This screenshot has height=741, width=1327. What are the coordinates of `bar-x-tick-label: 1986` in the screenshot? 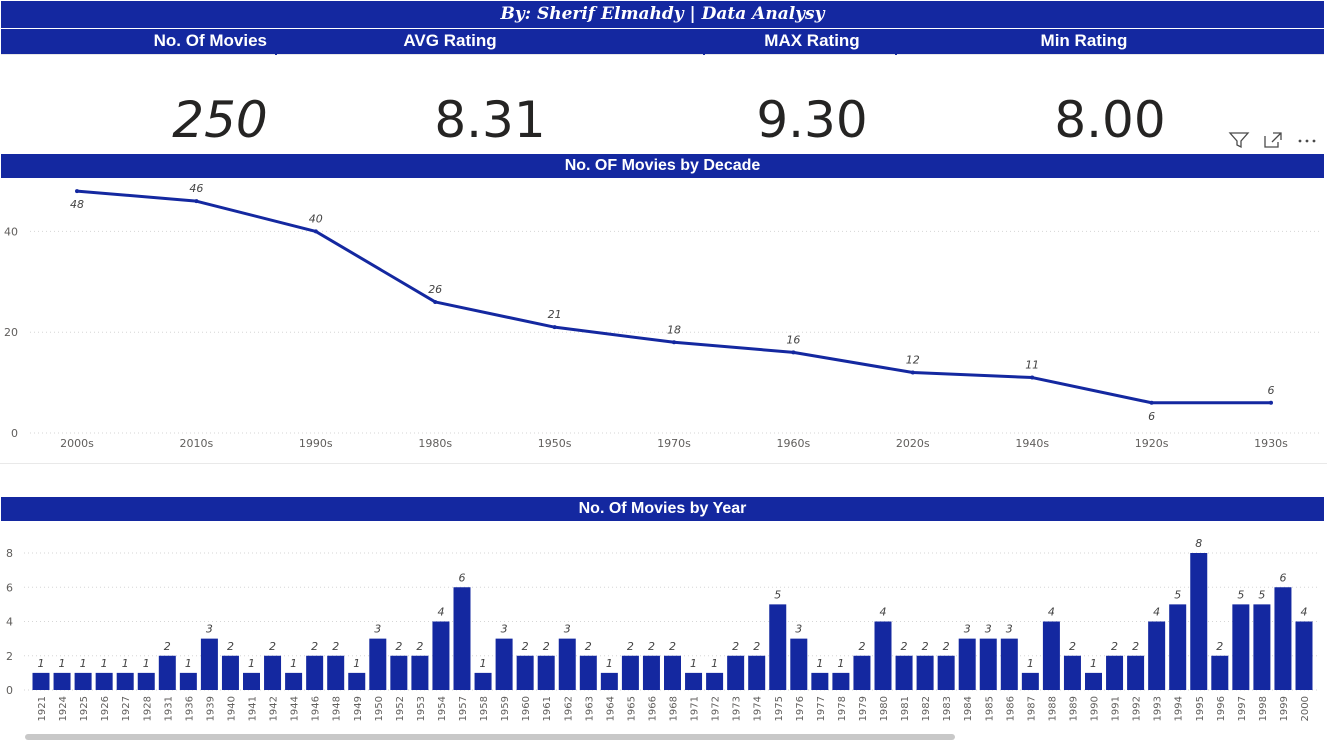 It's located at (1010, 708).